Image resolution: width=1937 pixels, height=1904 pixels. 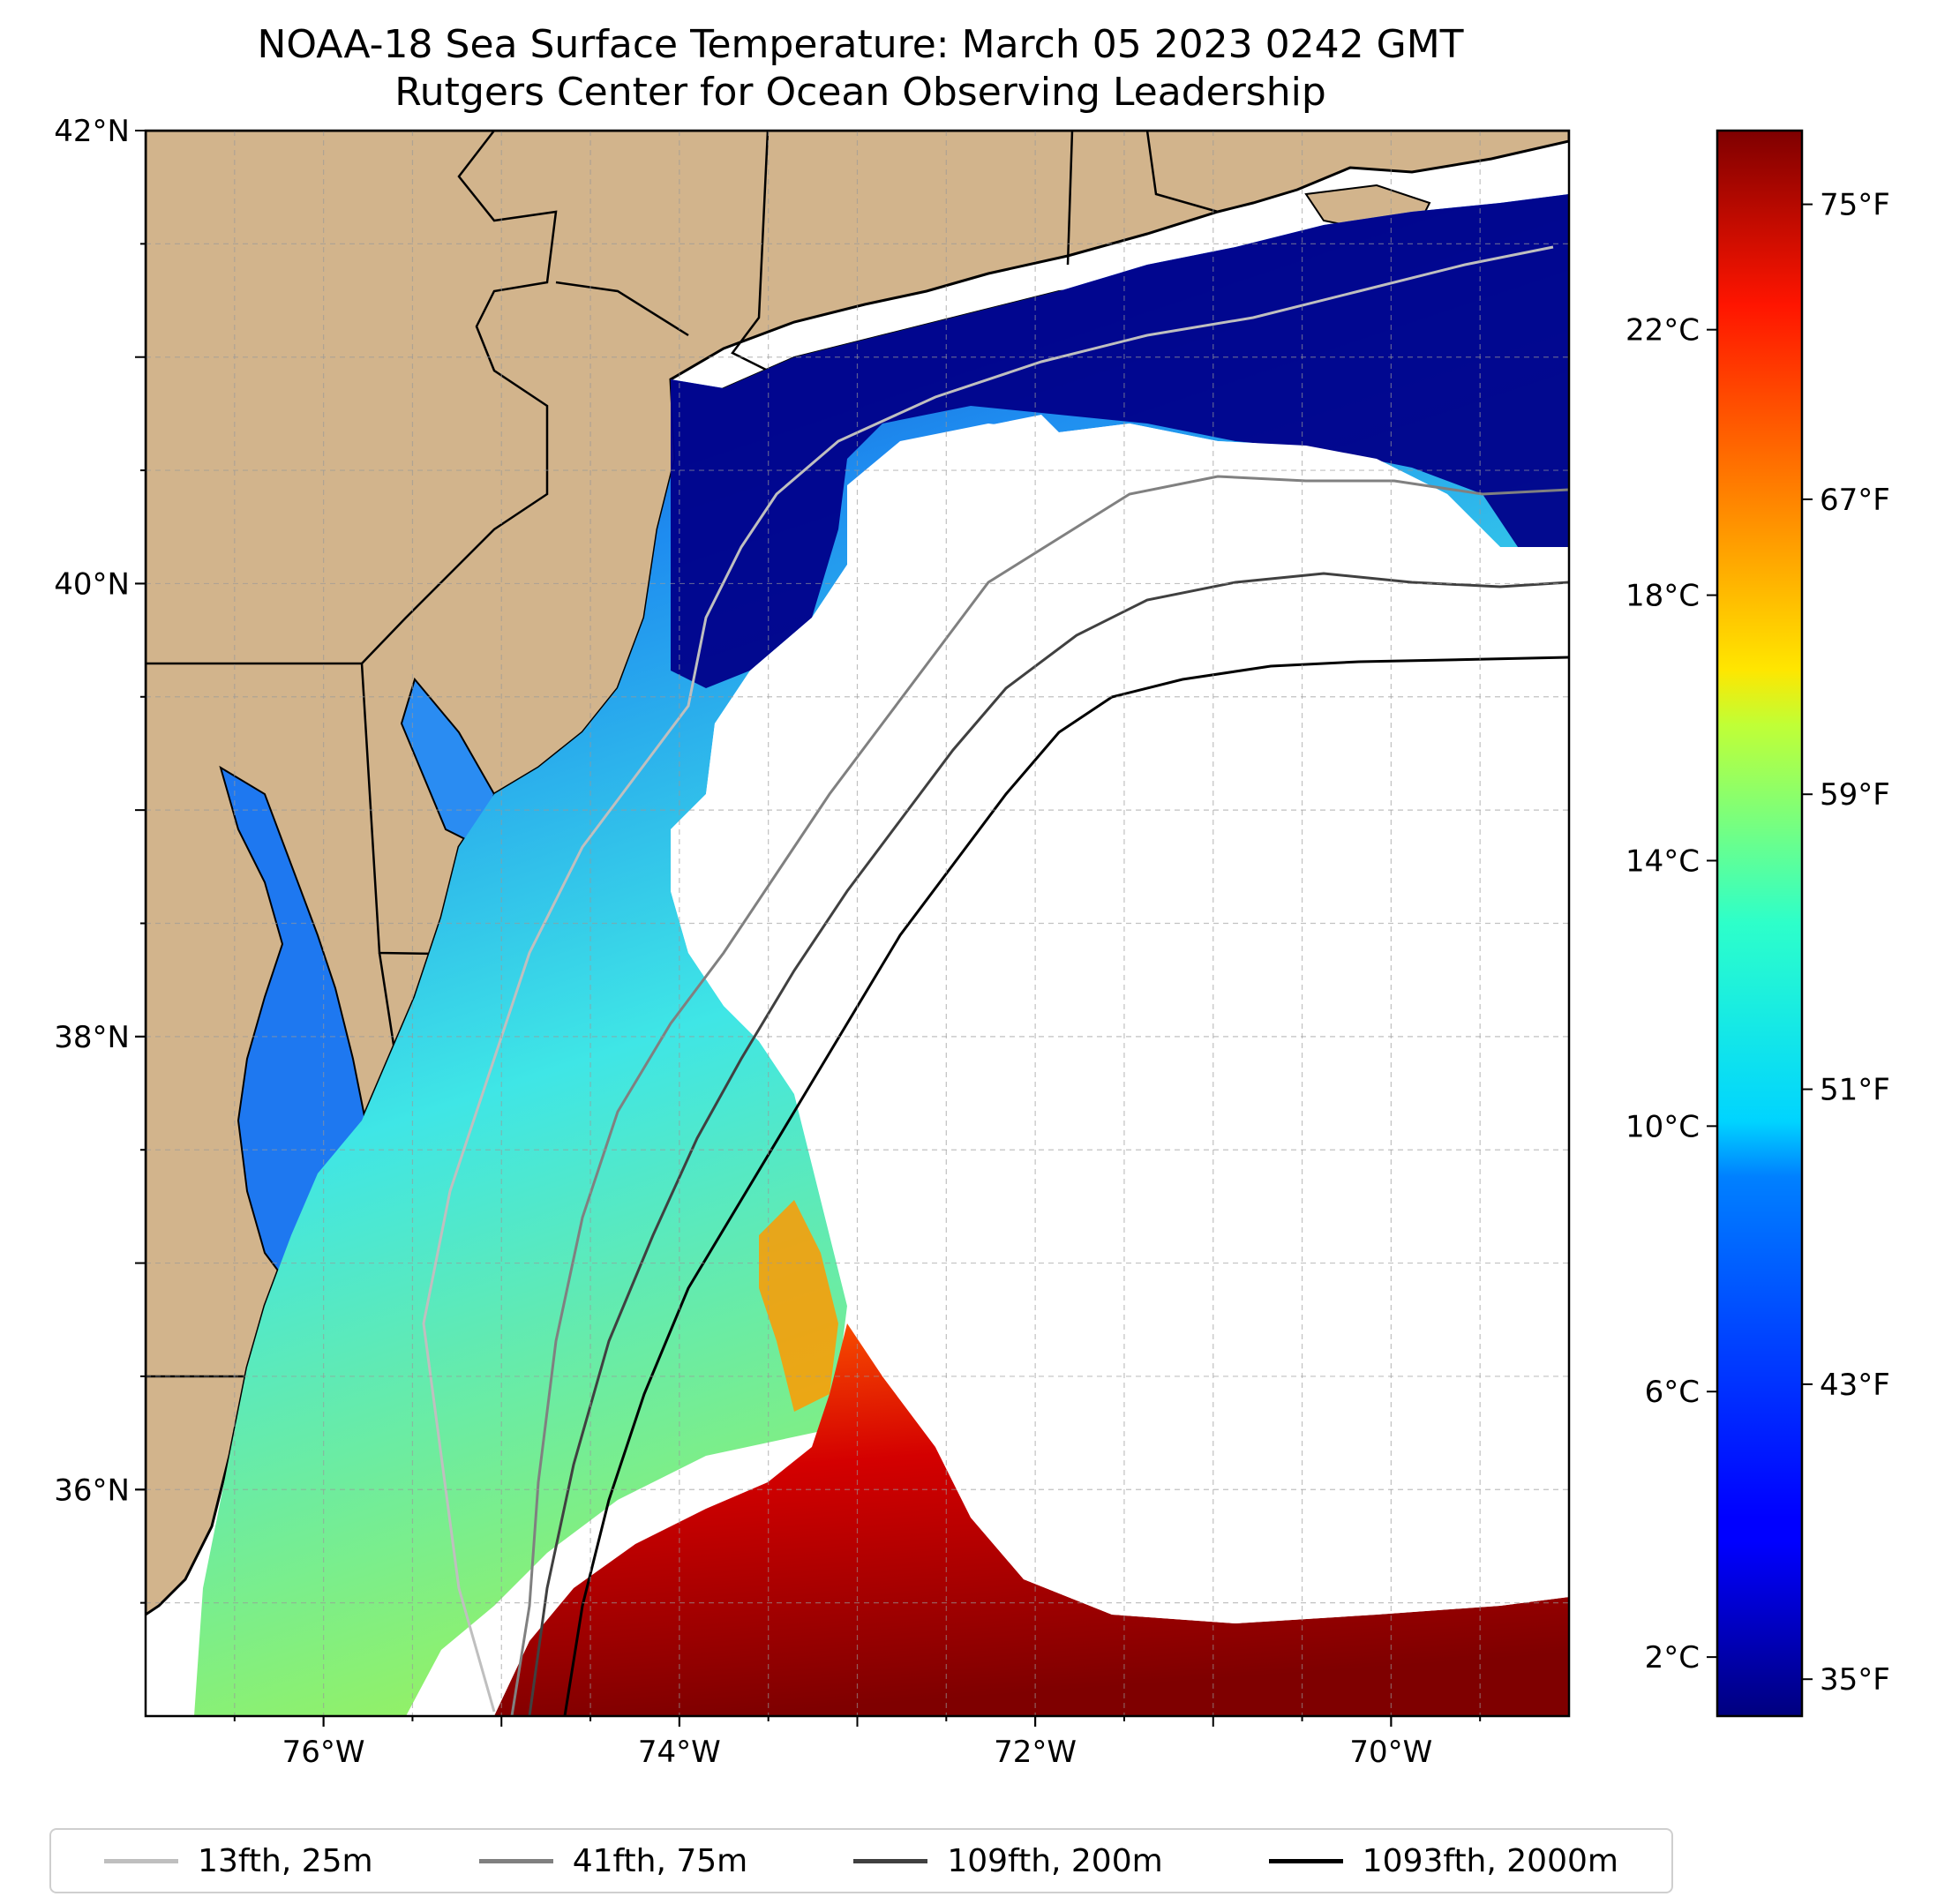 I want to click on lon-tick-label: 76°W, so click(x=324, y=1752).